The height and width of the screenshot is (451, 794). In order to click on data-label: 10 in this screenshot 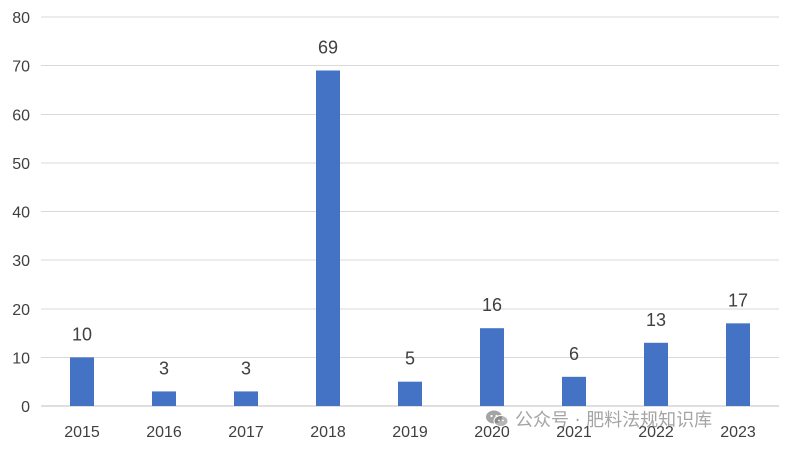, I will do `click(82, 334)`.